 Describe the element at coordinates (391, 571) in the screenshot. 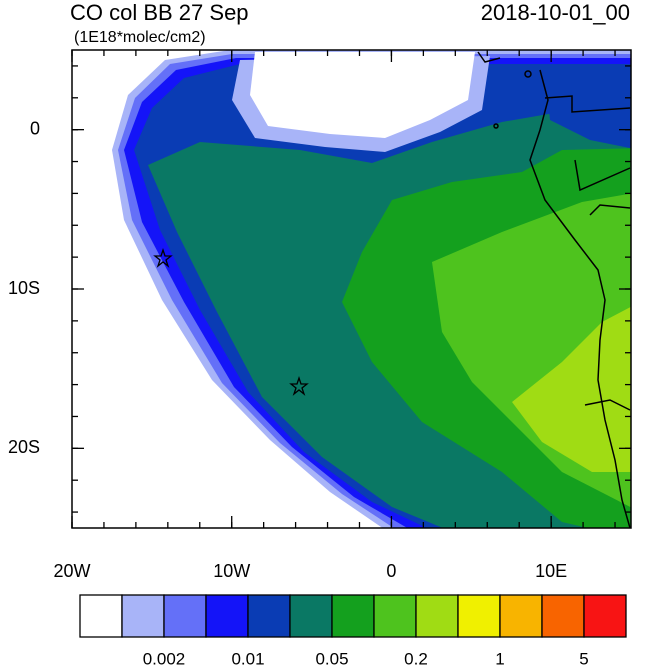

I see `x-tick-label: 0` at that location.